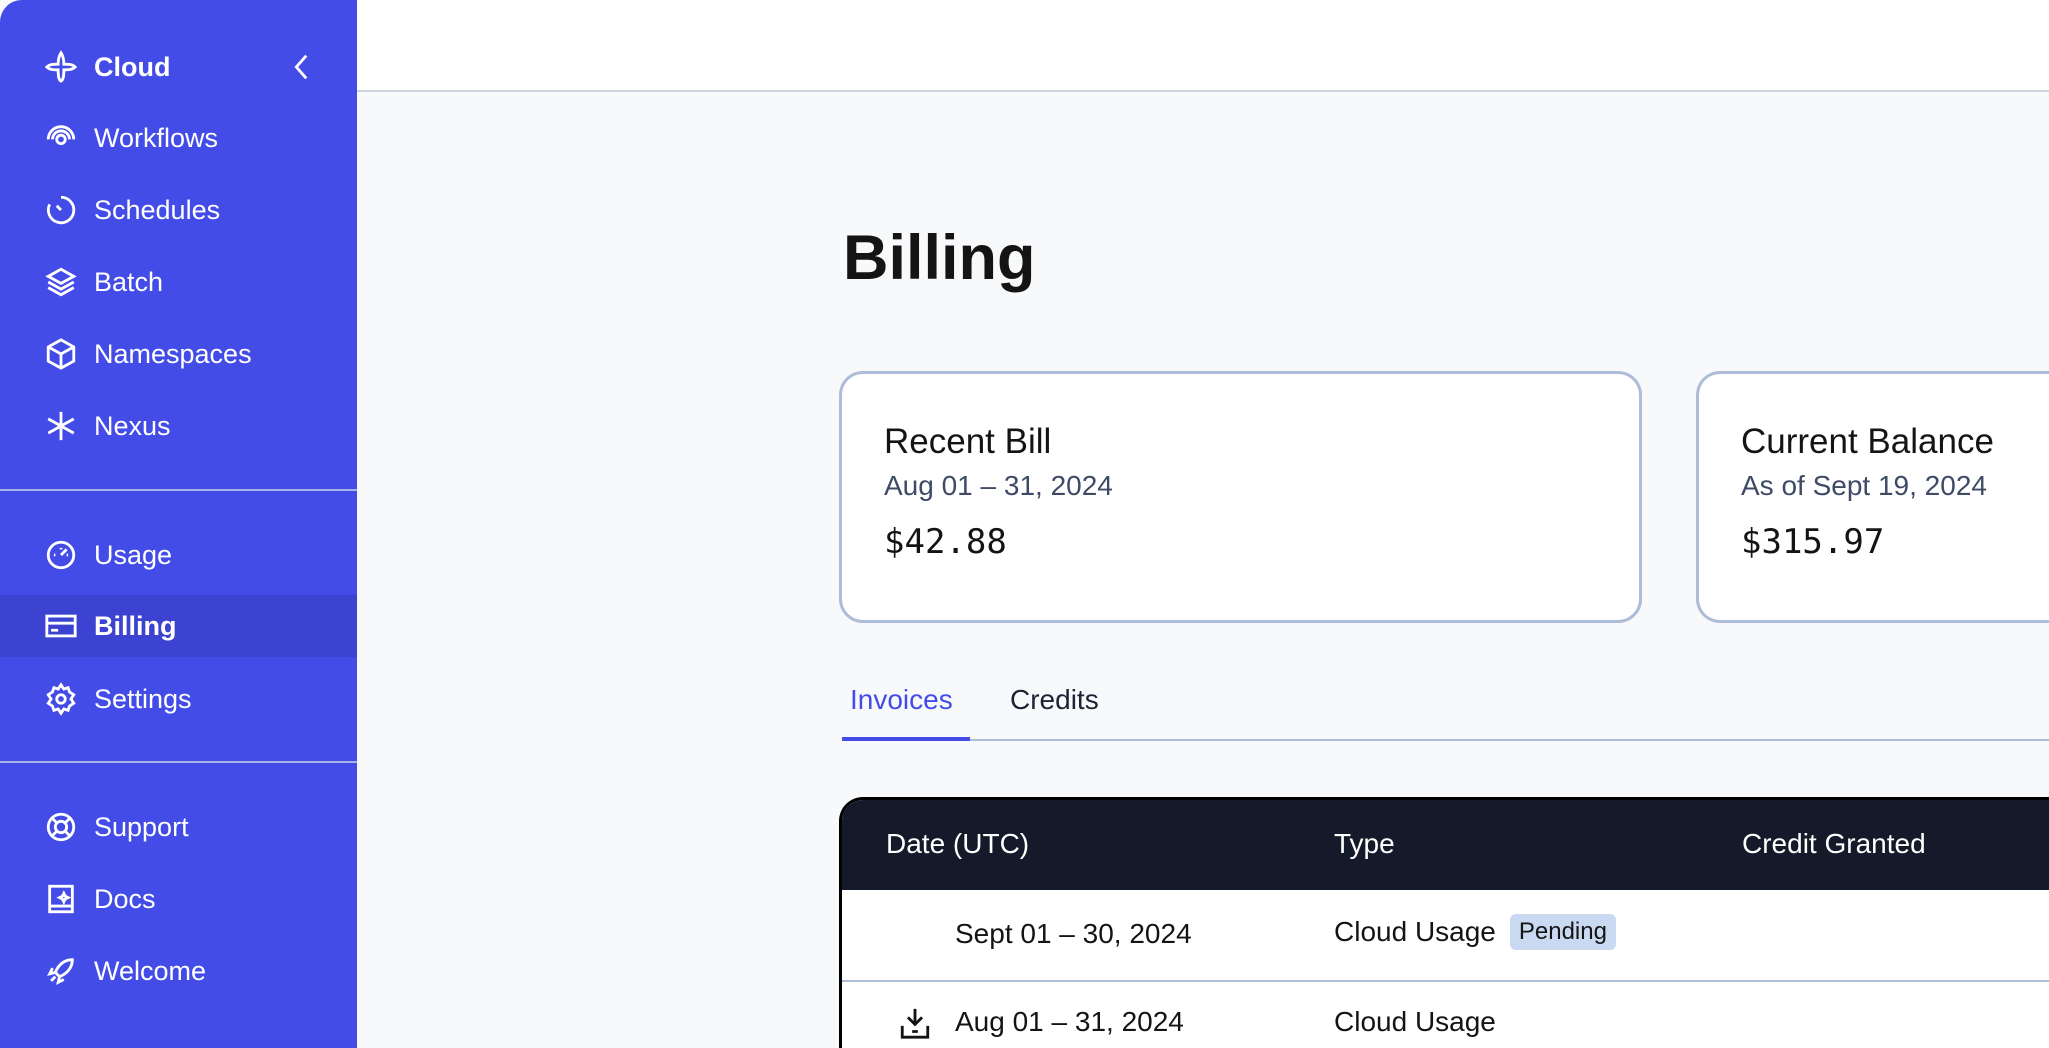 The image size is (2049, 1048). What do you see at coordinates (61, 354) in the screenshot?
I see `namespaces-icon` at bounding box center [61, 354].